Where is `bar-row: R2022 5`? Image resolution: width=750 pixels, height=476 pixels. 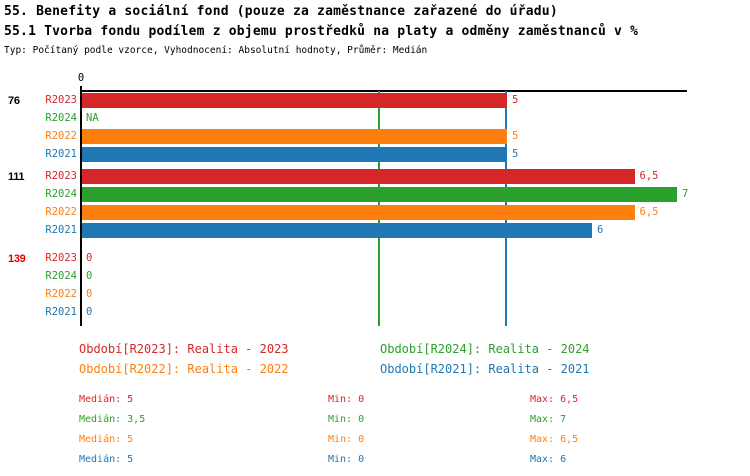 bar-row: R2022 5 is located at coordinates (375, 136).